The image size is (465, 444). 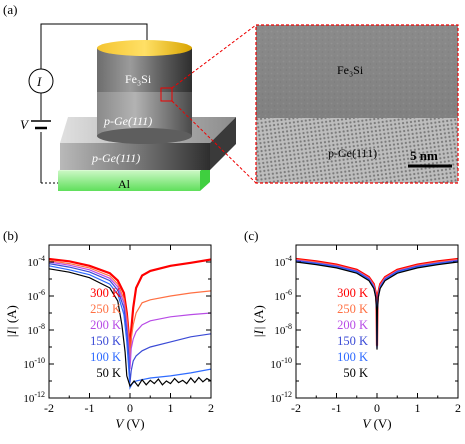 What do you see at coordinates (144, 92) in the screenshot?
I see `device-pillar` at bounding box center [144, 92].